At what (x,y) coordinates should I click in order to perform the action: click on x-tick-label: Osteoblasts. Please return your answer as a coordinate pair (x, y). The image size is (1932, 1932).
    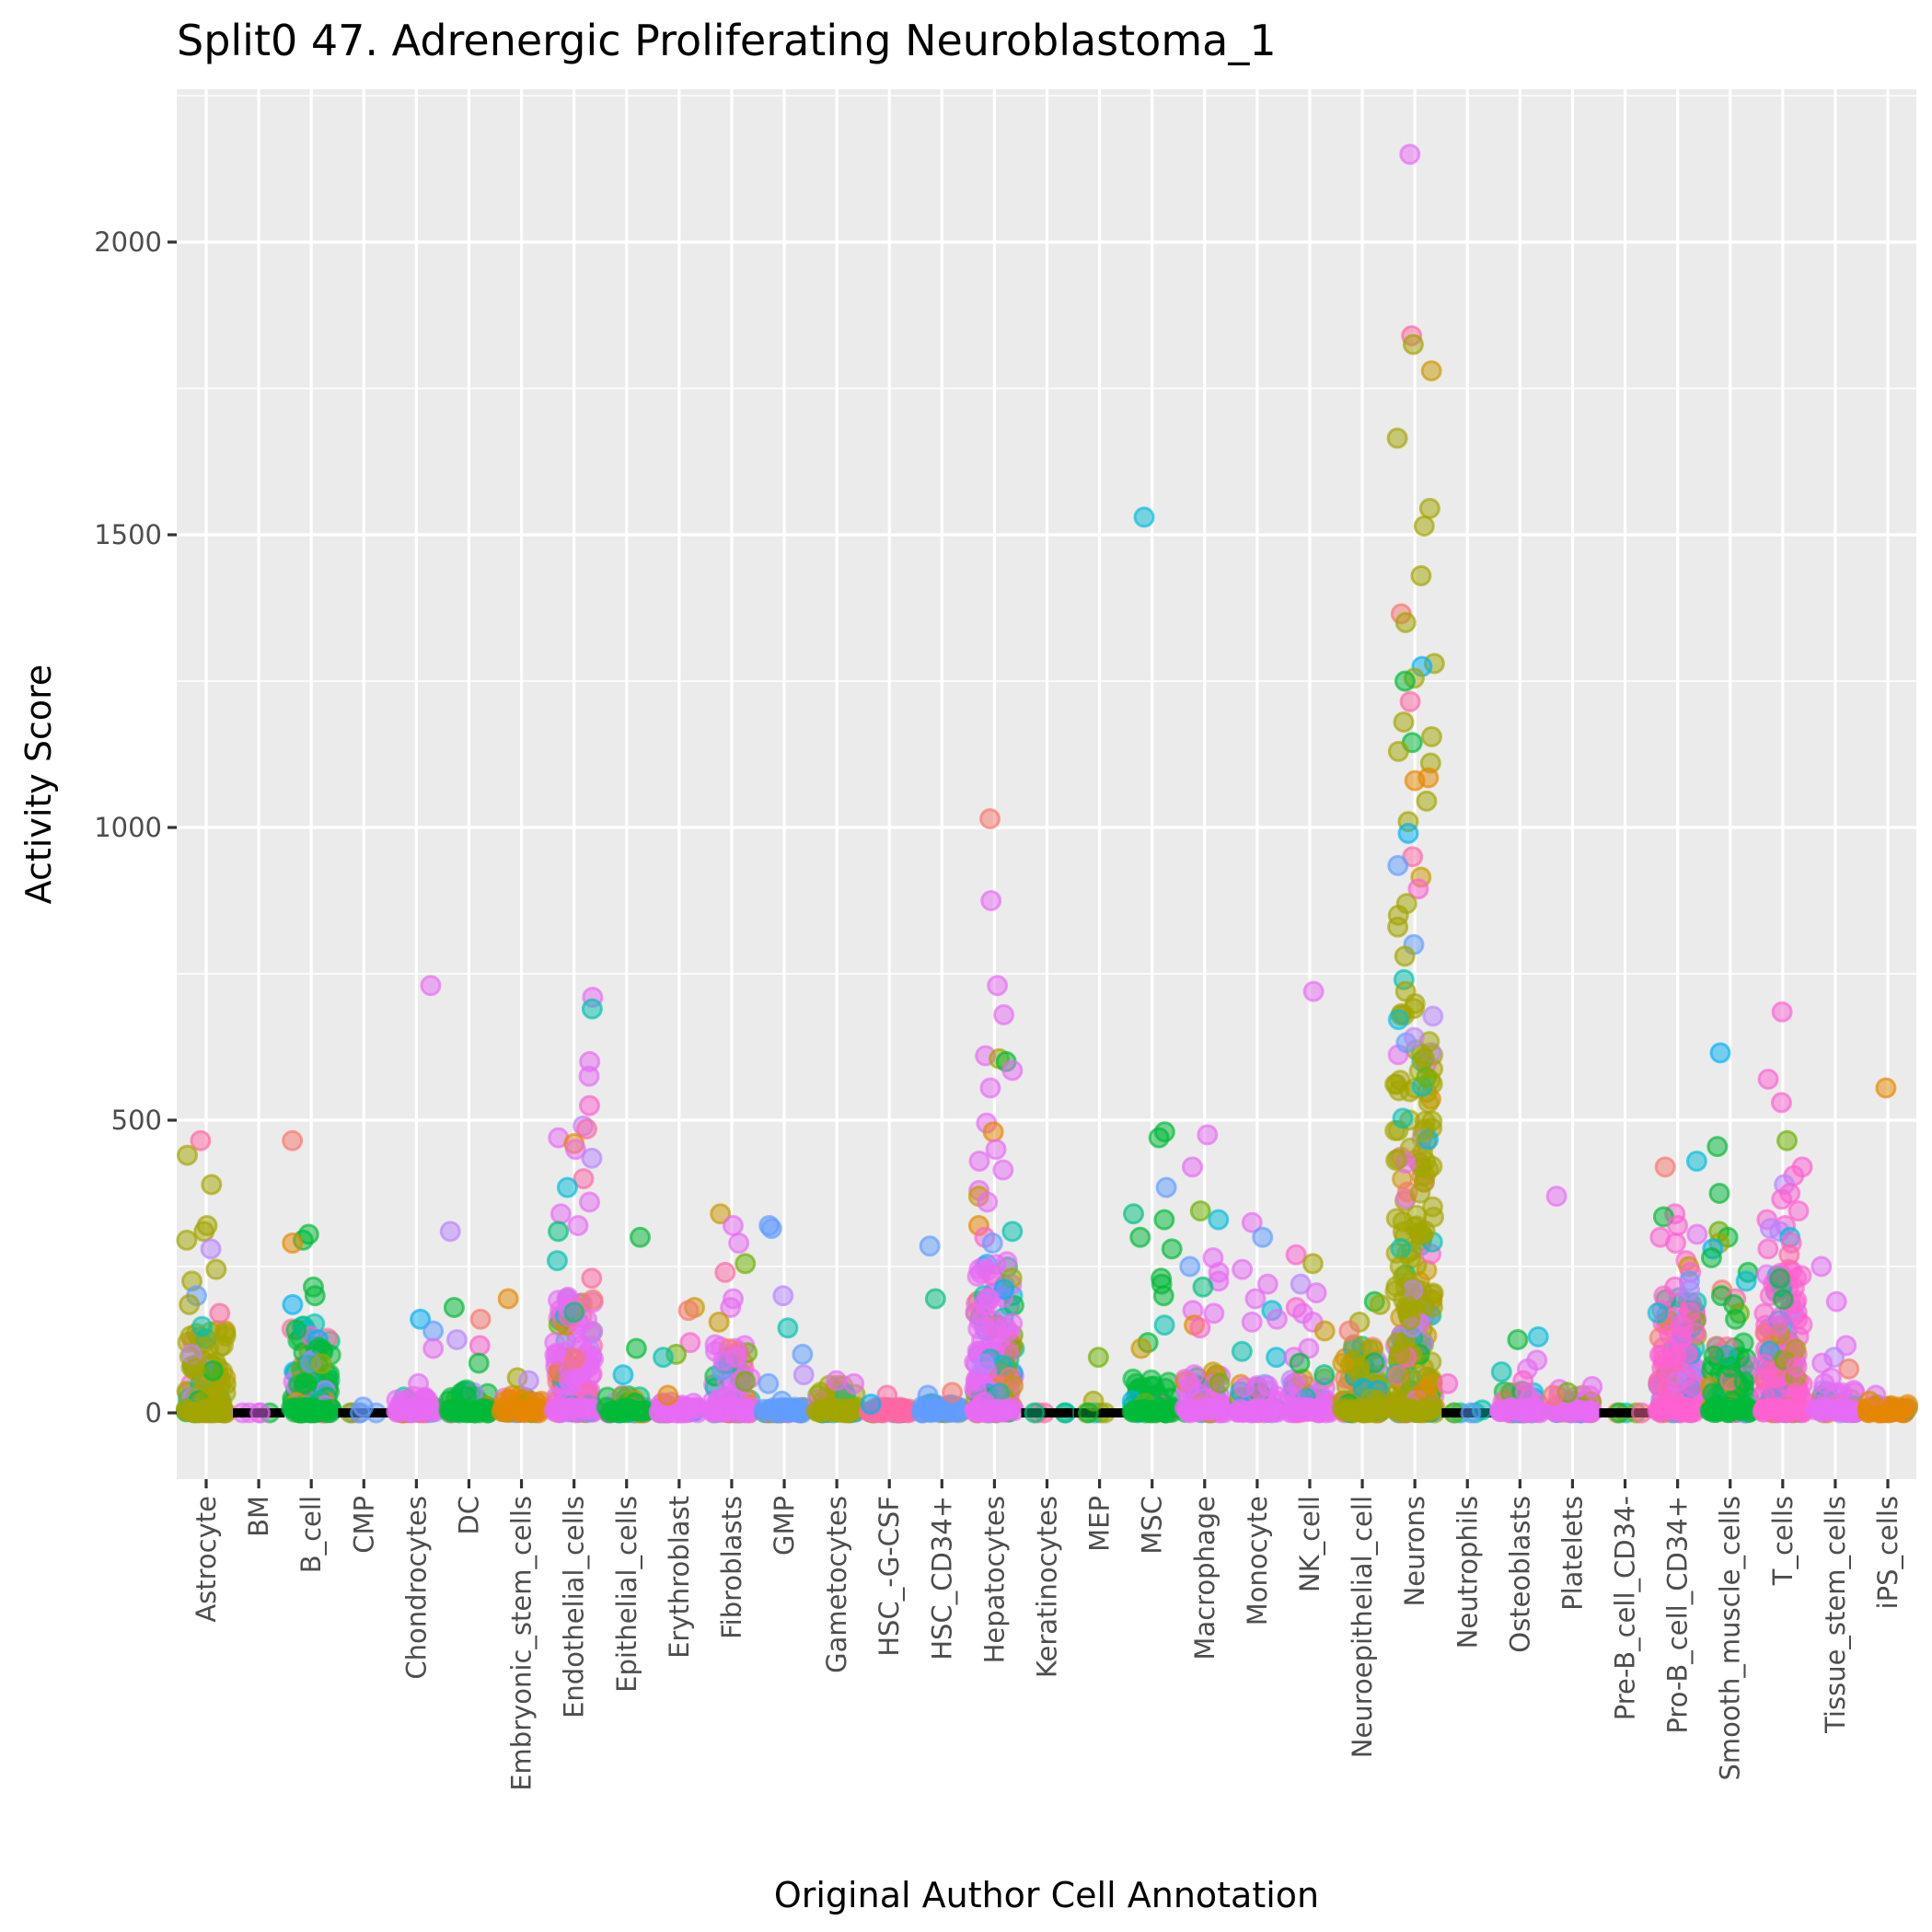
    Looking at the image, I should click on (1520, 1575).